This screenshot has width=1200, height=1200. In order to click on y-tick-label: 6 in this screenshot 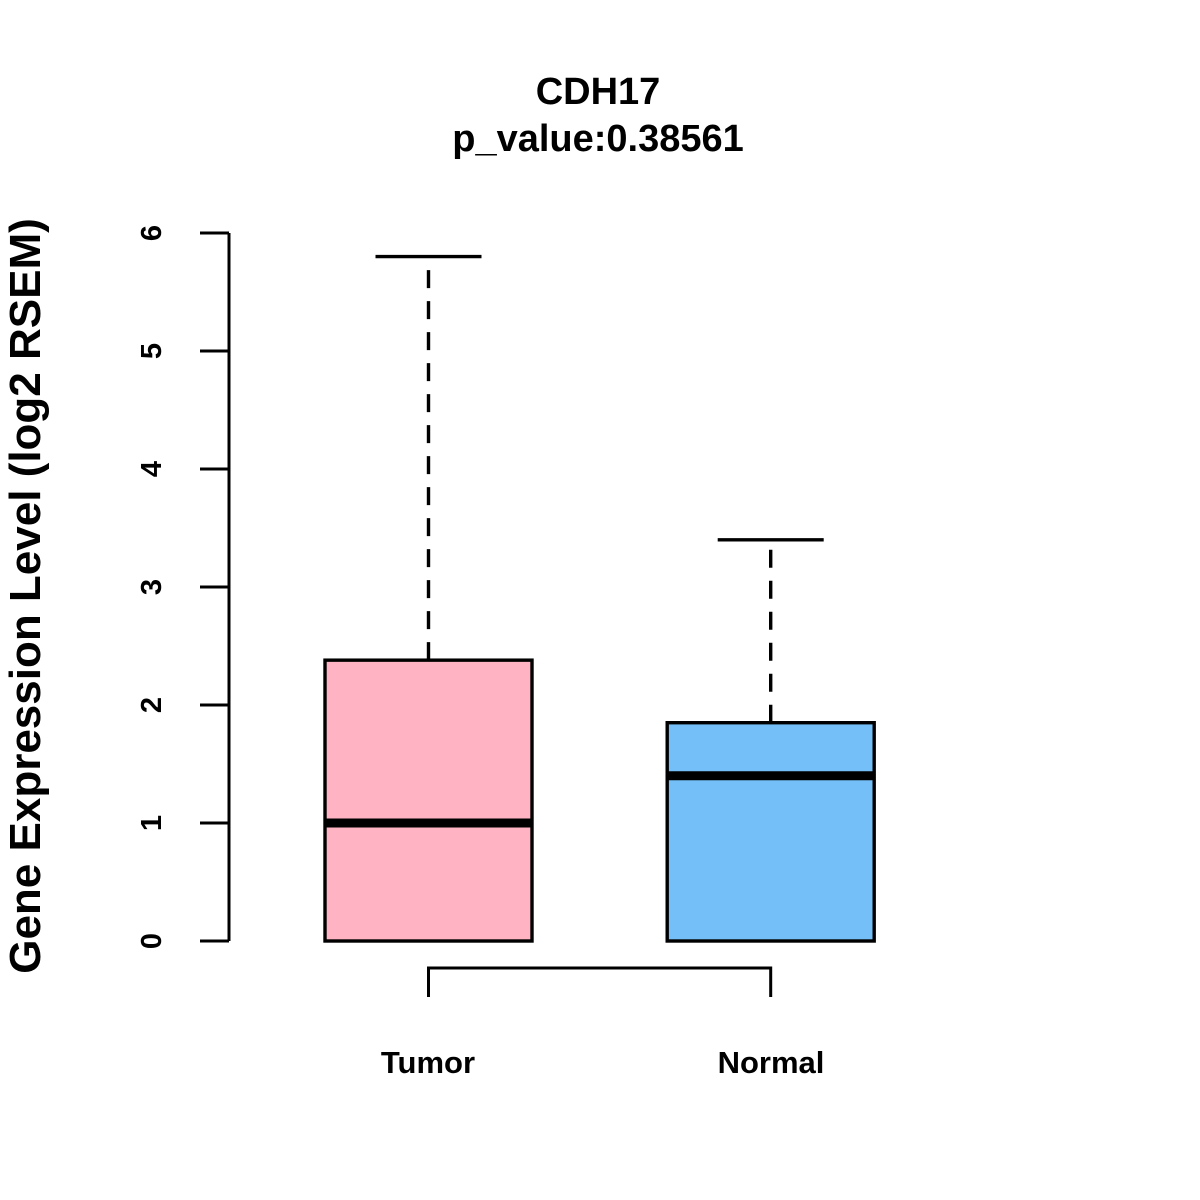, I will do `click(152, 233)`.